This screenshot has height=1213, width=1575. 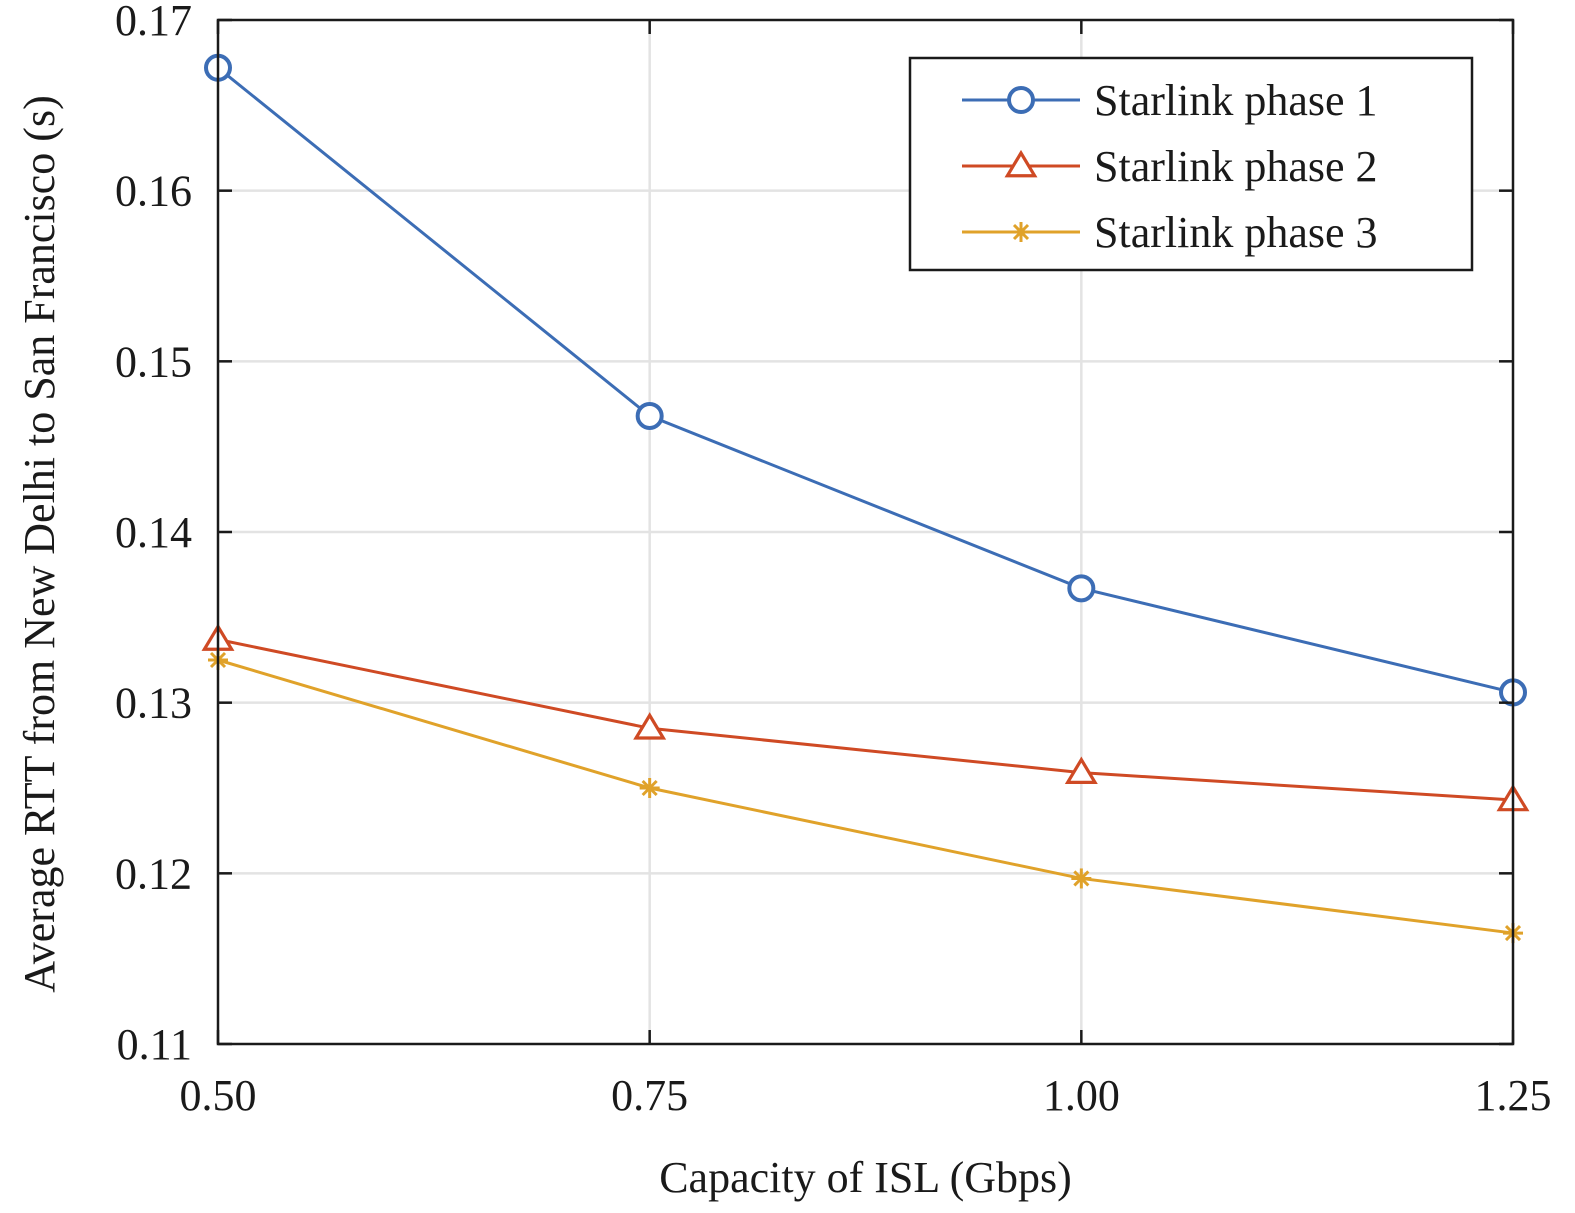 What do you see at coordinates (153, 703) in the screenshot?
I see `y-tick-label: 0.13` at bounding box center [153, 703].